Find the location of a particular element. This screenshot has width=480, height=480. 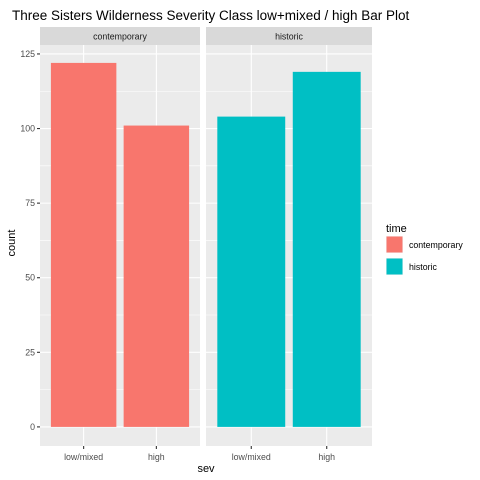

y-tick-label: 75 is located at coordinates (30, 203).